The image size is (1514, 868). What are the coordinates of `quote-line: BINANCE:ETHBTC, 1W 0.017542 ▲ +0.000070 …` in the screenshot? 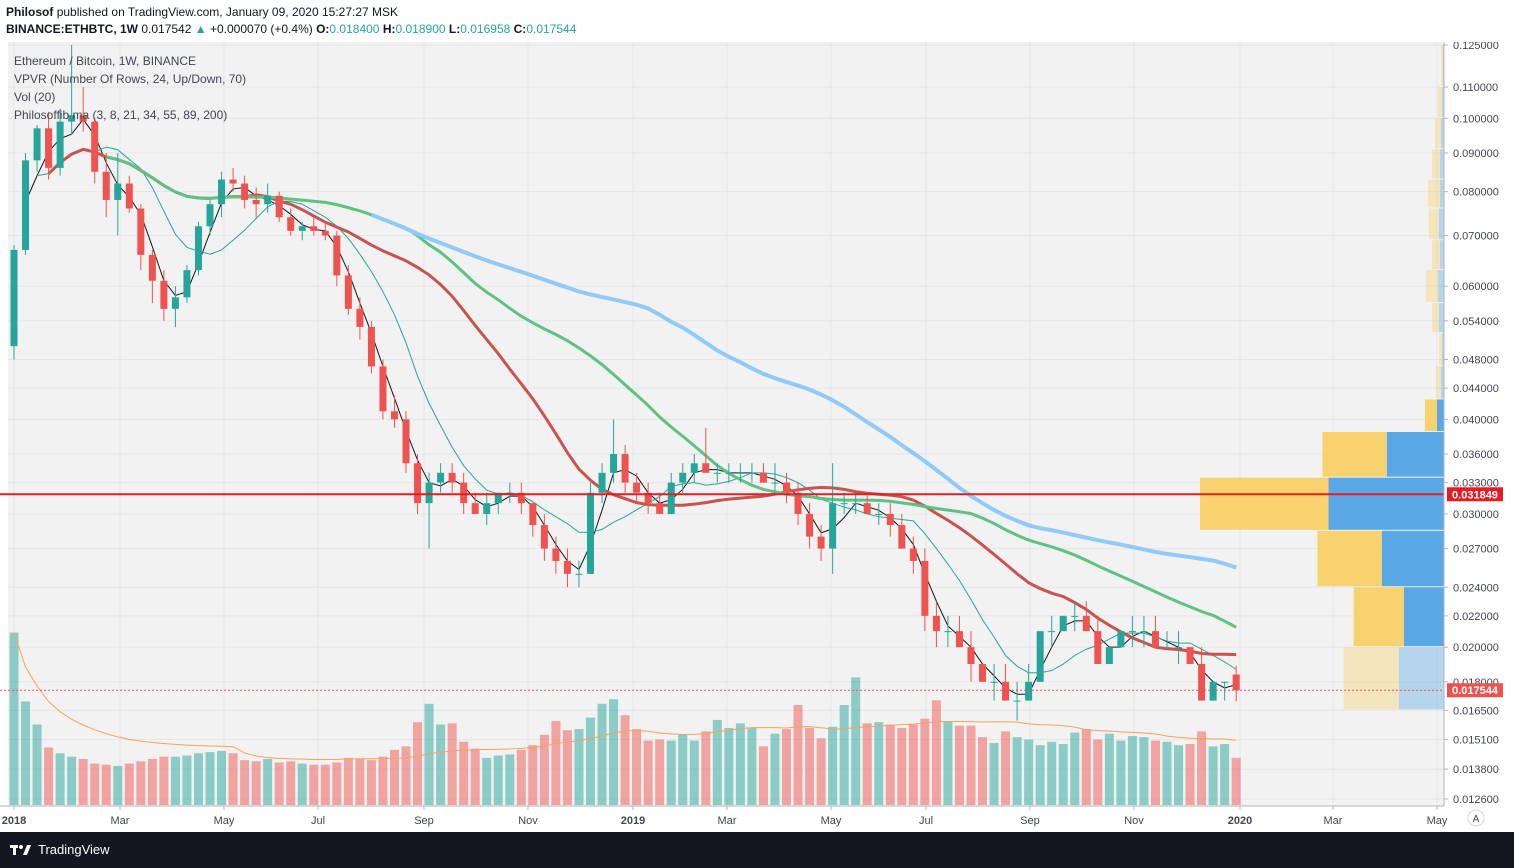 It's located at (291, 29).